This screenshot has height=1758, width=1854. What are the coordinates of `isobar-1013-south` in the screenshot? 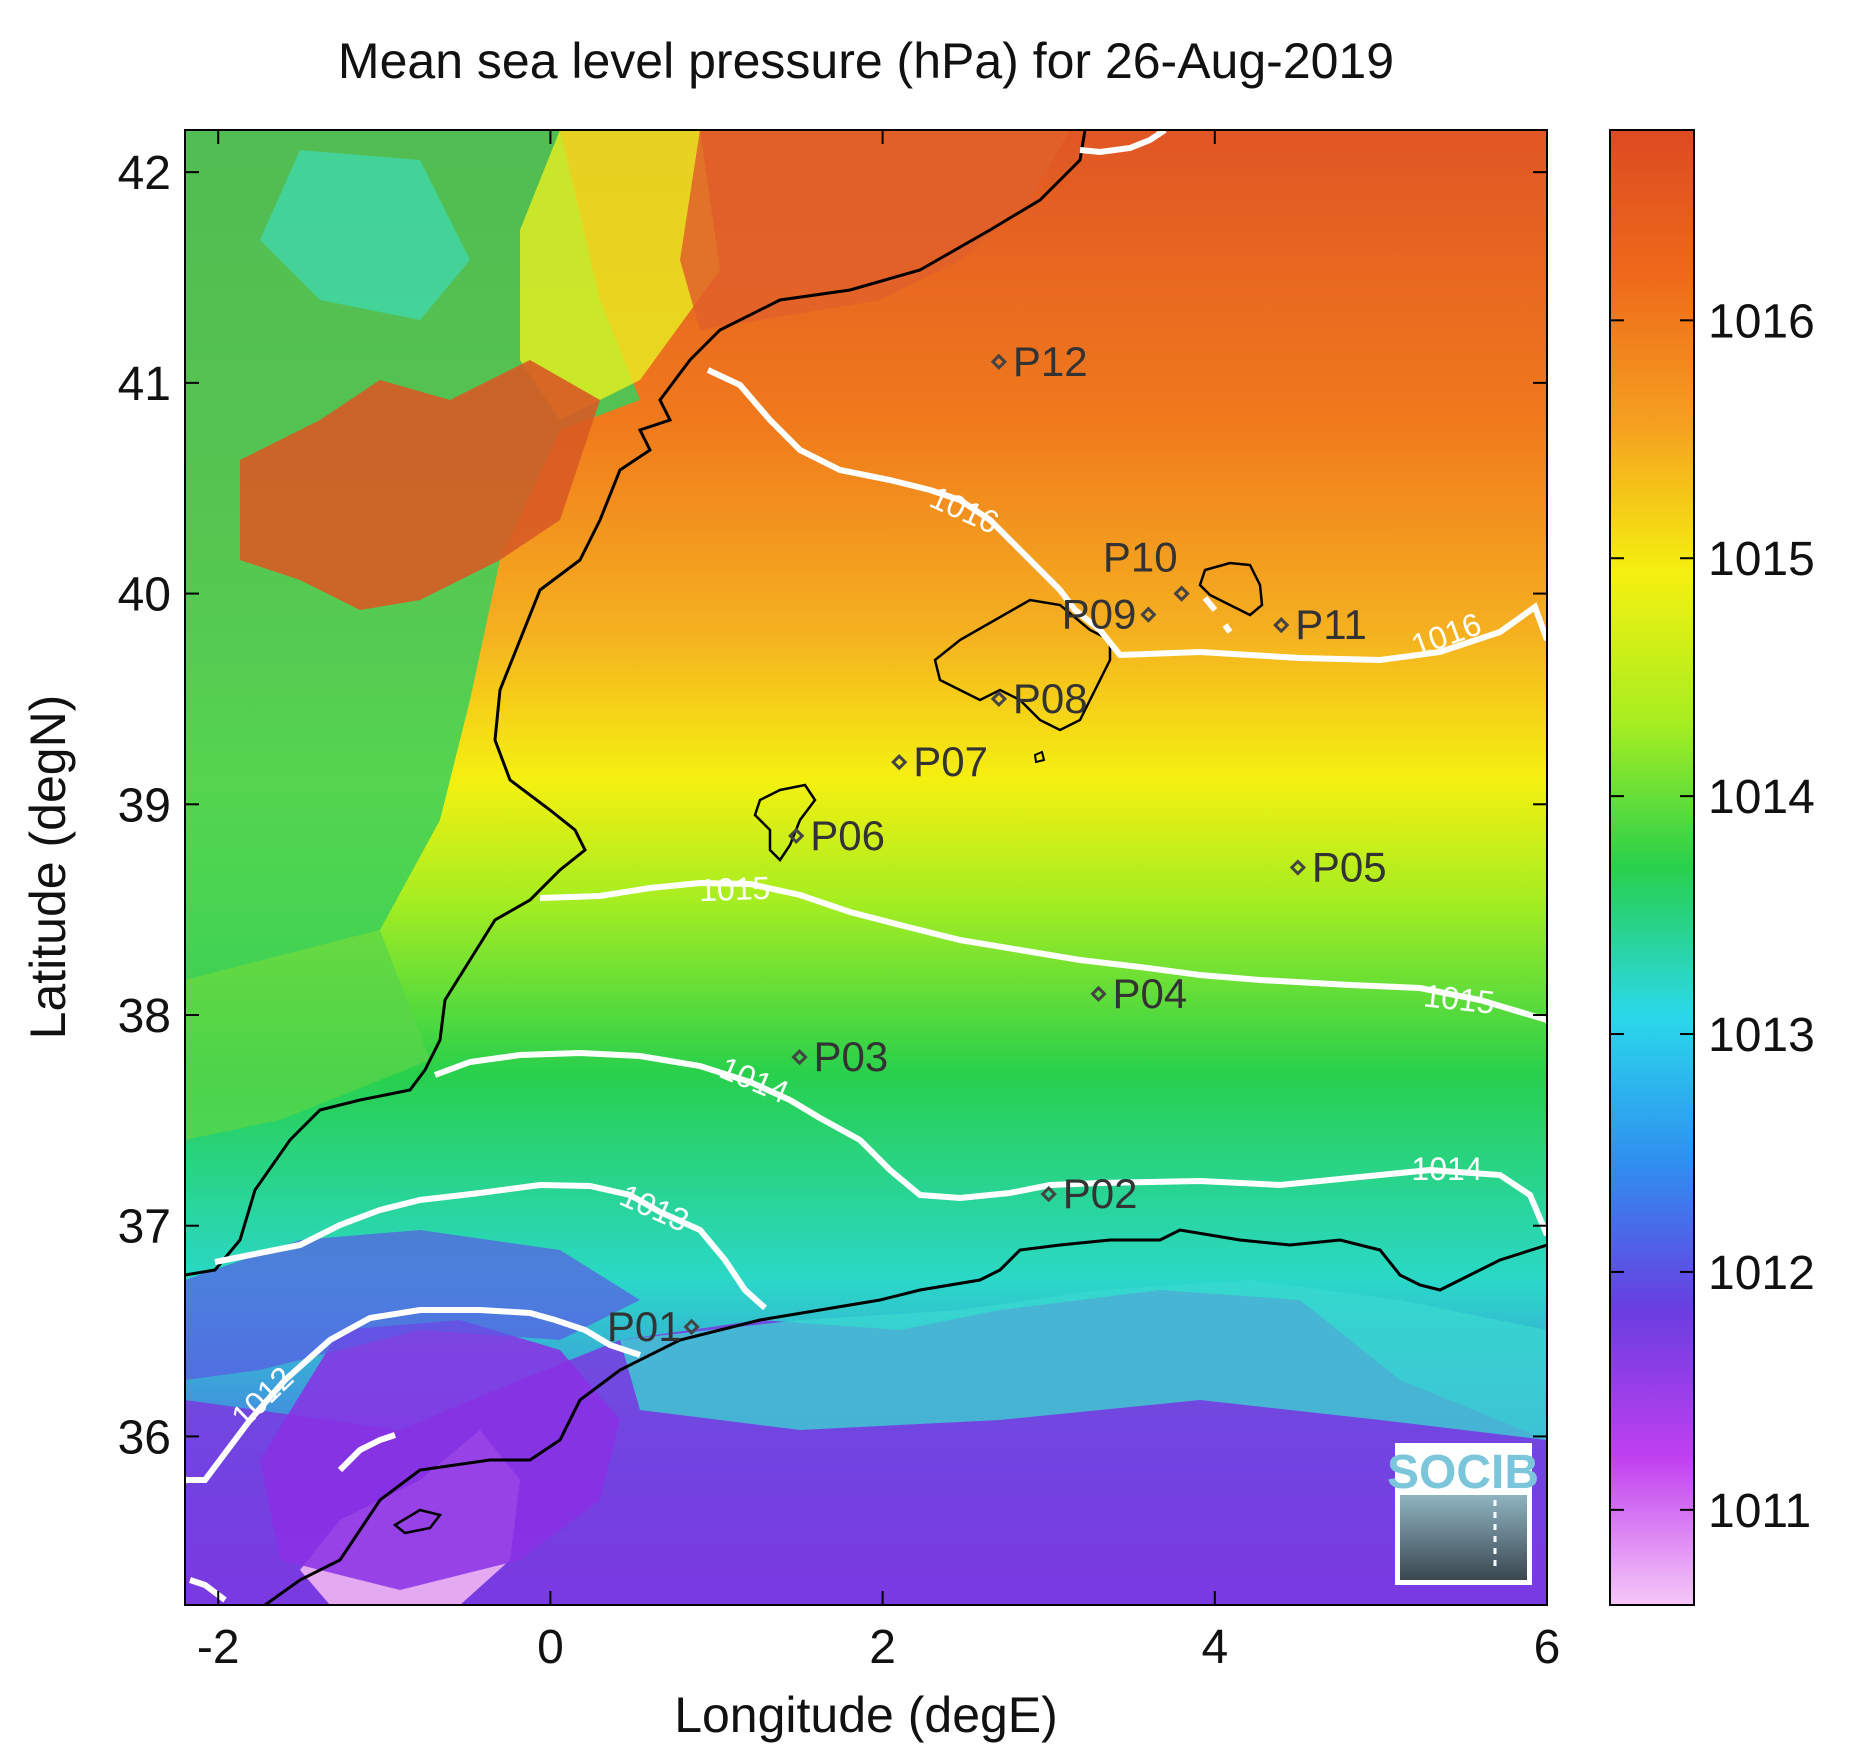 It's located at (366, 1452).